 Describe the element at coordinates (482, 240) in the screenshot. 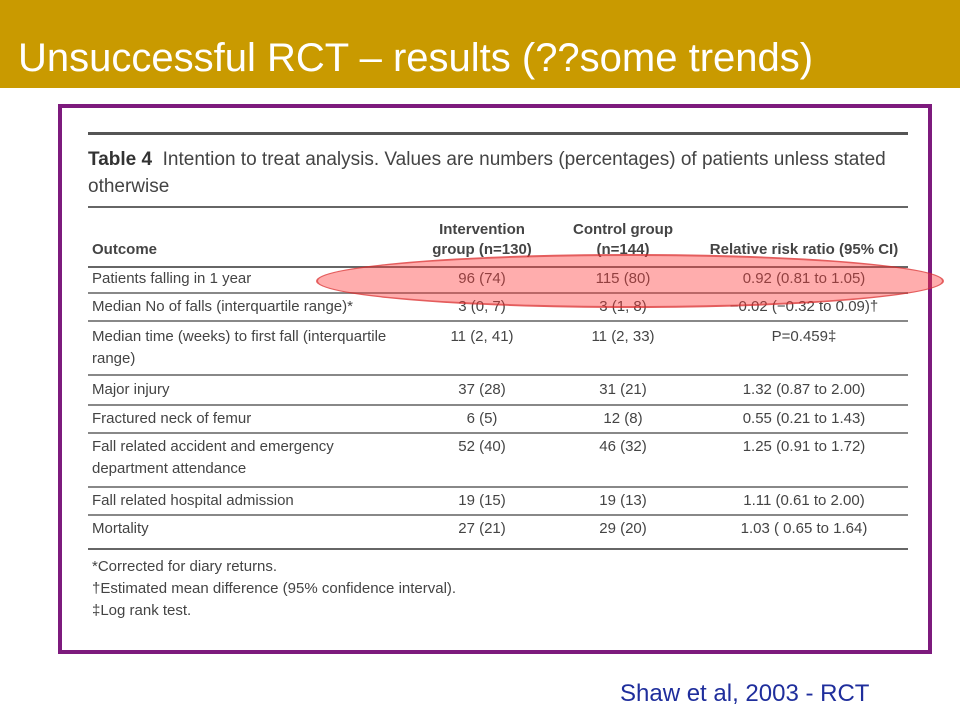

I see `header-intervention: Intervention group (n=130)` at that location.